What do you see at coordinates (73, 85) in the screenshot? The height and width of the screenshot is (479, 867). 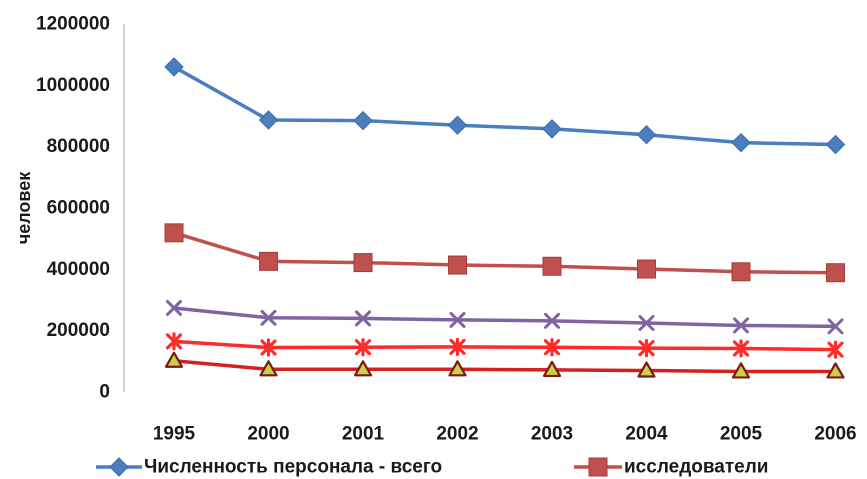 I see `y-tick-label: 1000000` at bounding box center [73, 85].